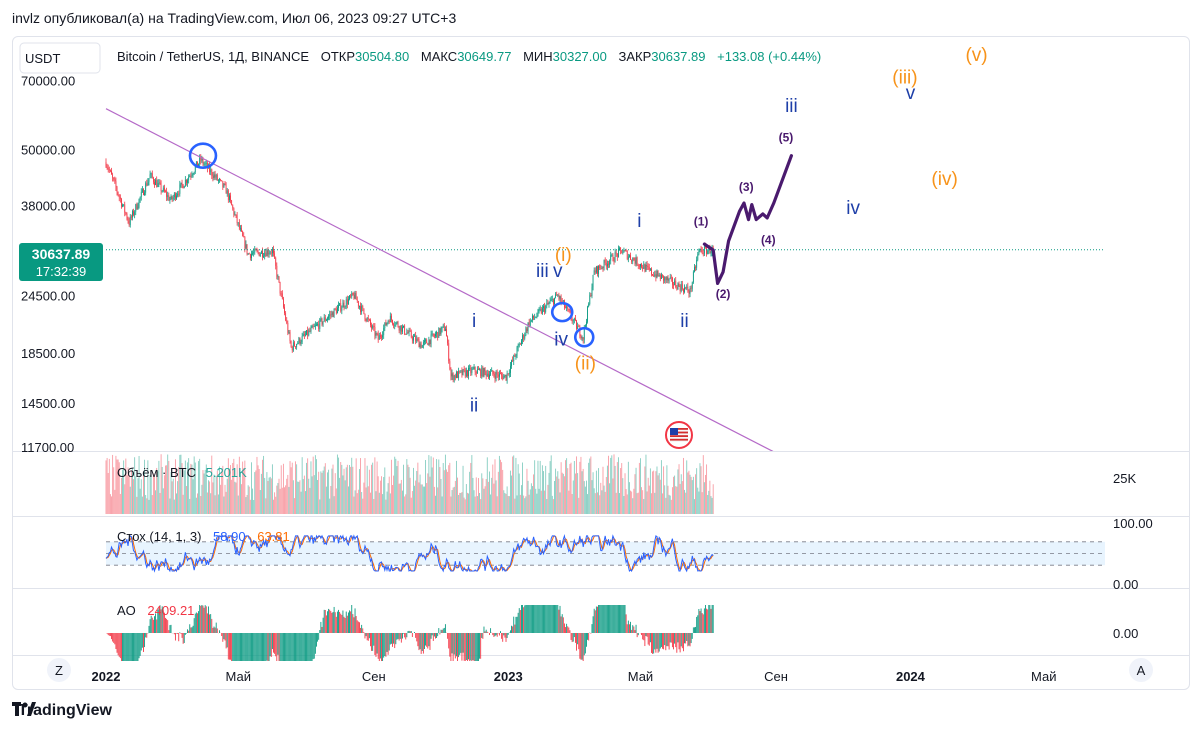 This screenshot has height=734, width=1200. Describe the element at coordinates (1141, 670) in the screenshot. I see `auto-scale-button: A` at that location.